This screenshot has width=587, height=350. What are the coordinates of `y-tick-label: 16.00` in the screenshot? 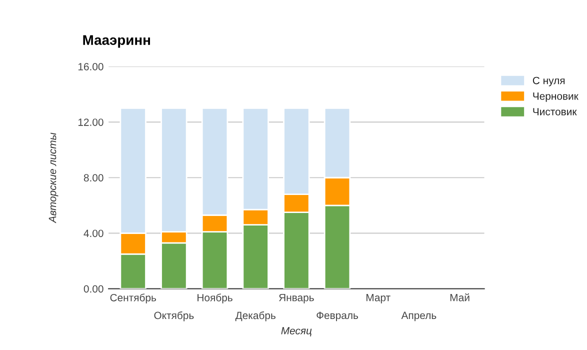 It's located at (91, 66).